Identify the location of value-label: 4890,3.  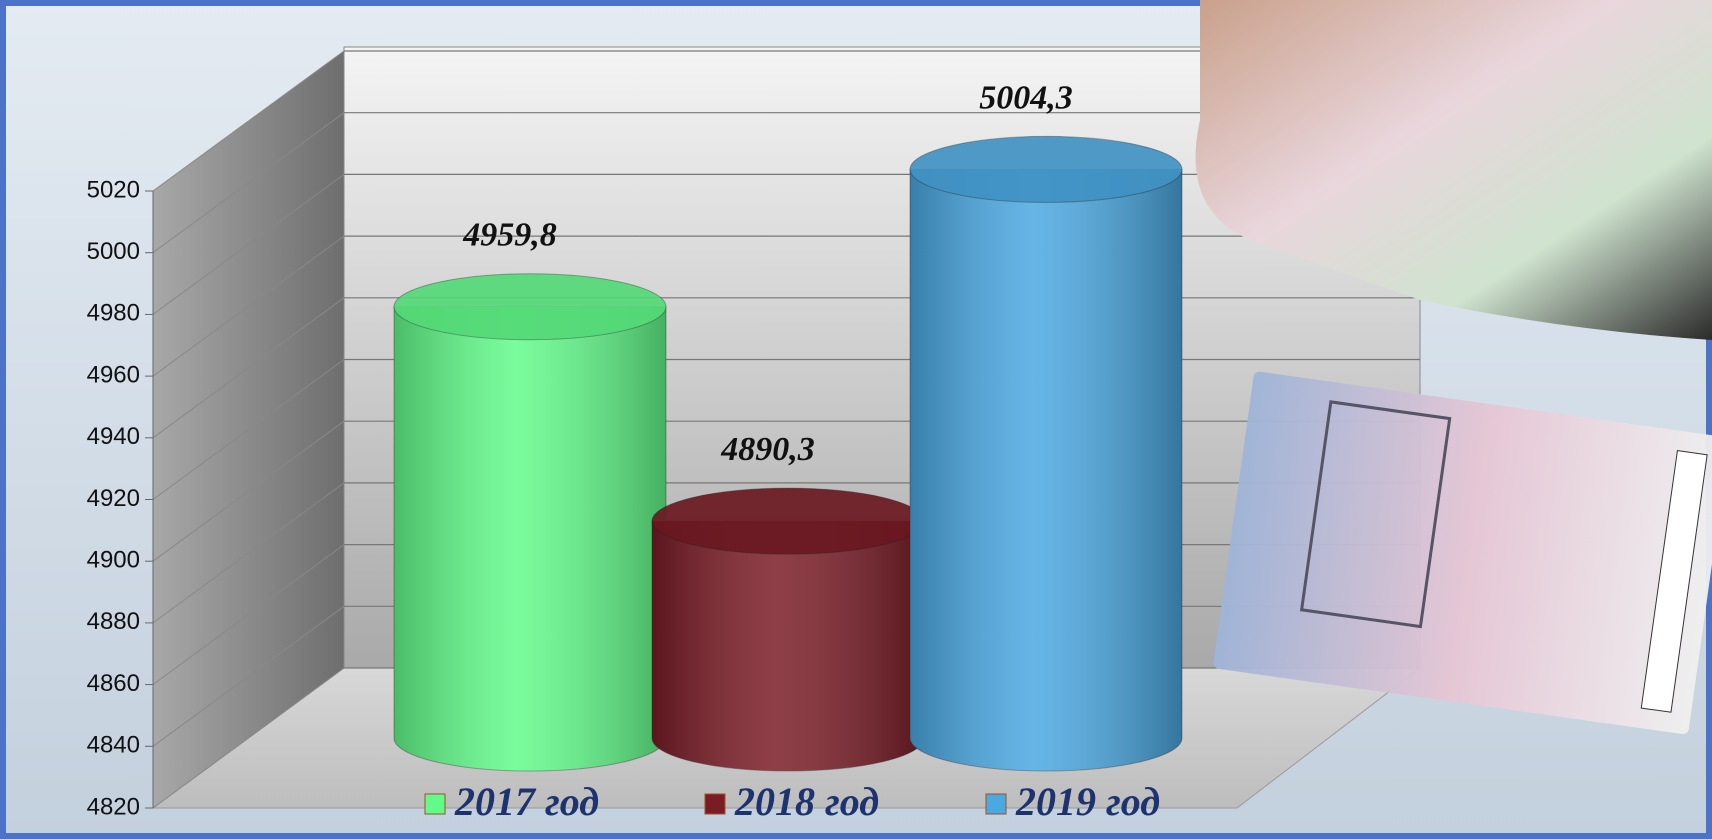
(767, 449).